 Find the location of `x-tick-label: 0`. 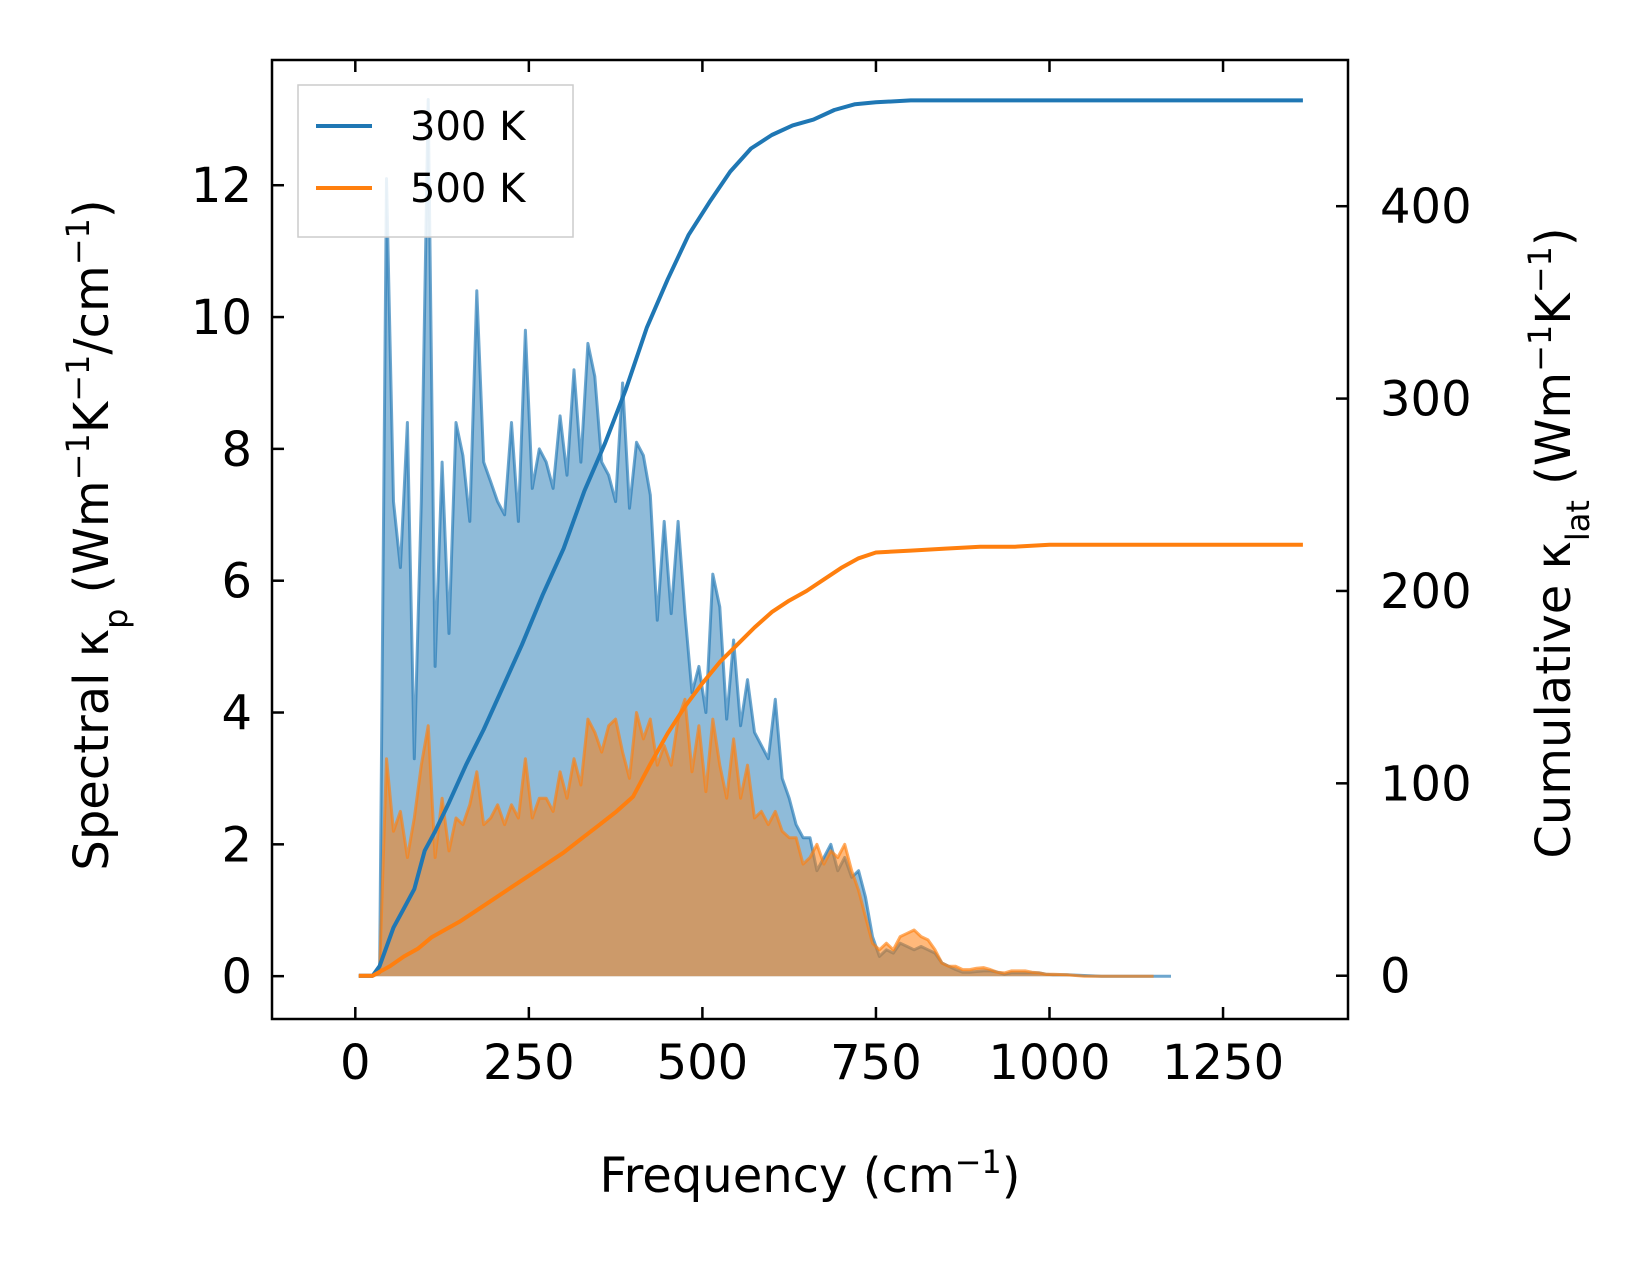

x-tick-label: 0 is located at coordinates (355, 1063).